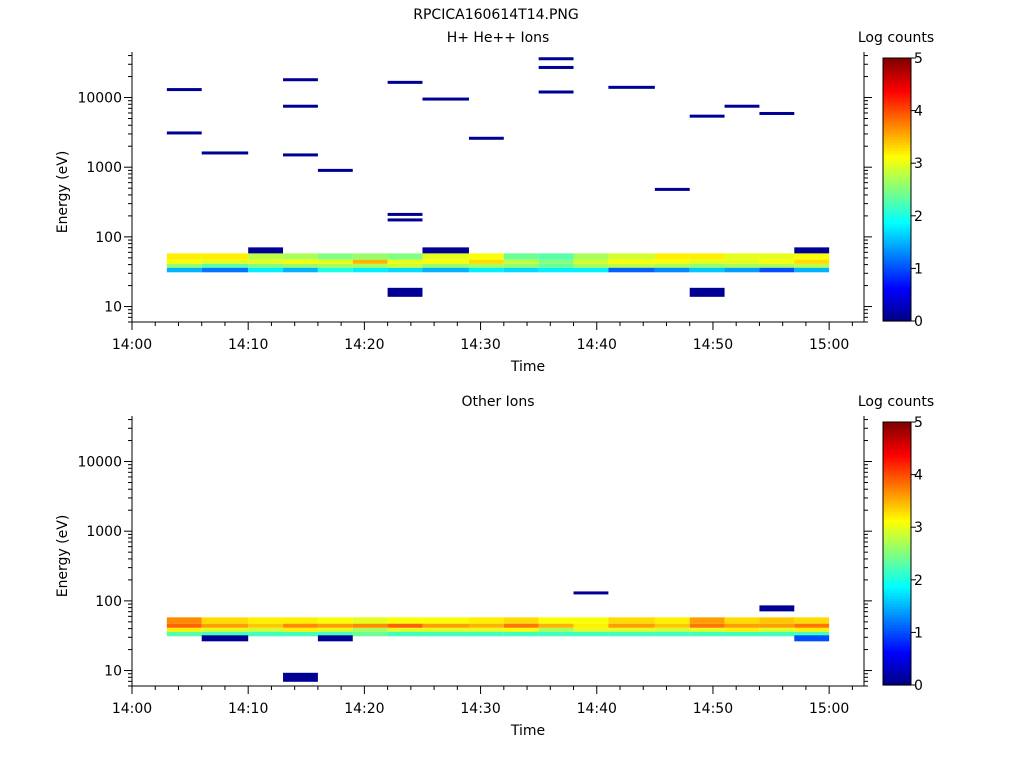 The height and width of the screenshot is (768, 1024). I want to click on colorbar-tick-label: 0, so click(918, 322).